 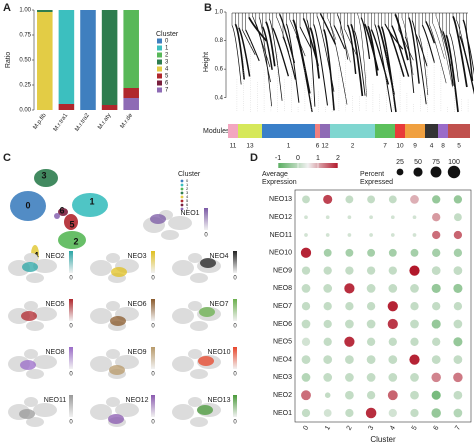 What do you see at coordinates (219, 41) in the screenshot?
I see `y-tick-label: 0.8` at bounding box center [219, 41].